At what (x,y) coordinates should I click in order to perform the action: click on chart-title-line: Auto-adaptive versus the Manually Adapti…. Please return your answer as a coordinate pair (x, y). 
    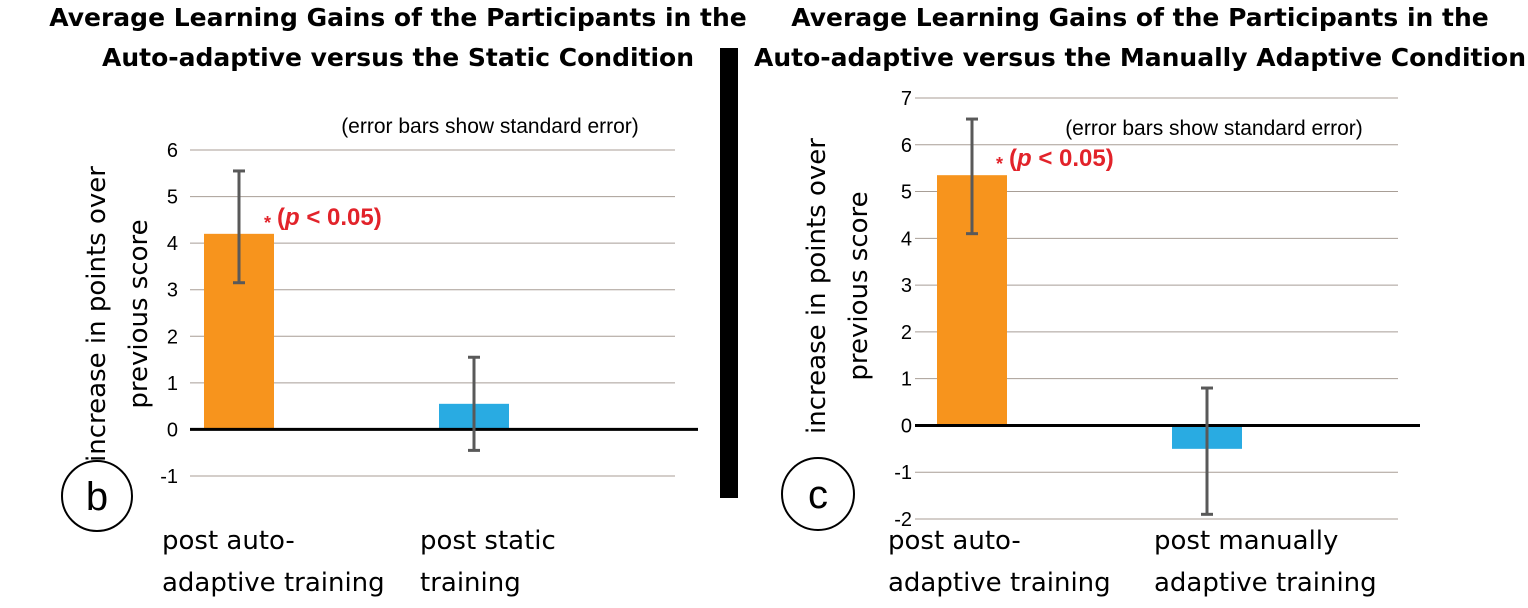
    Looking at the image, I should click on (1140, 57).